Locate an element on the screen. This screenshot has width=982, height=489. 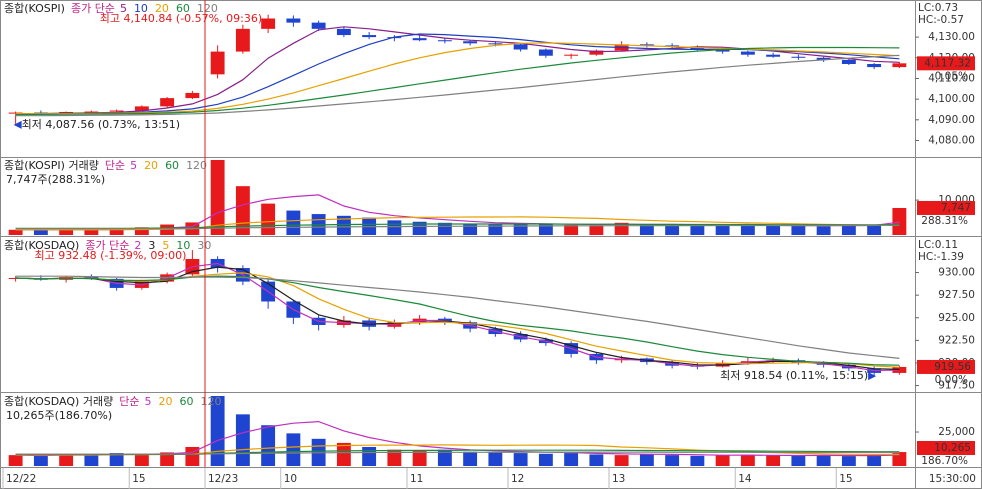
last-change: 0.05% is located at coordinates (951, 76).